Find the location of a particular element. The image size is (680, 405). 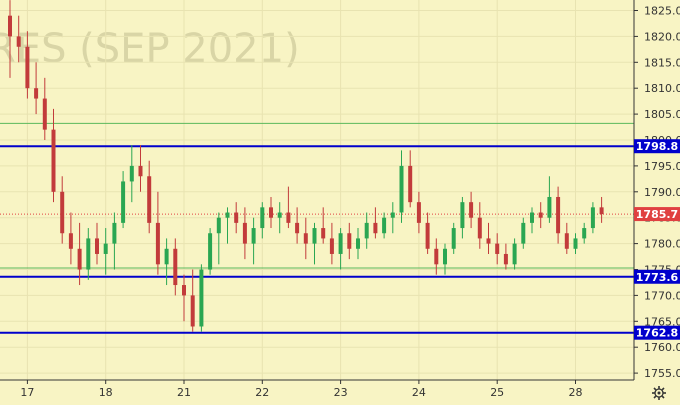

time-axis-background is located at coordinates (317, 392).